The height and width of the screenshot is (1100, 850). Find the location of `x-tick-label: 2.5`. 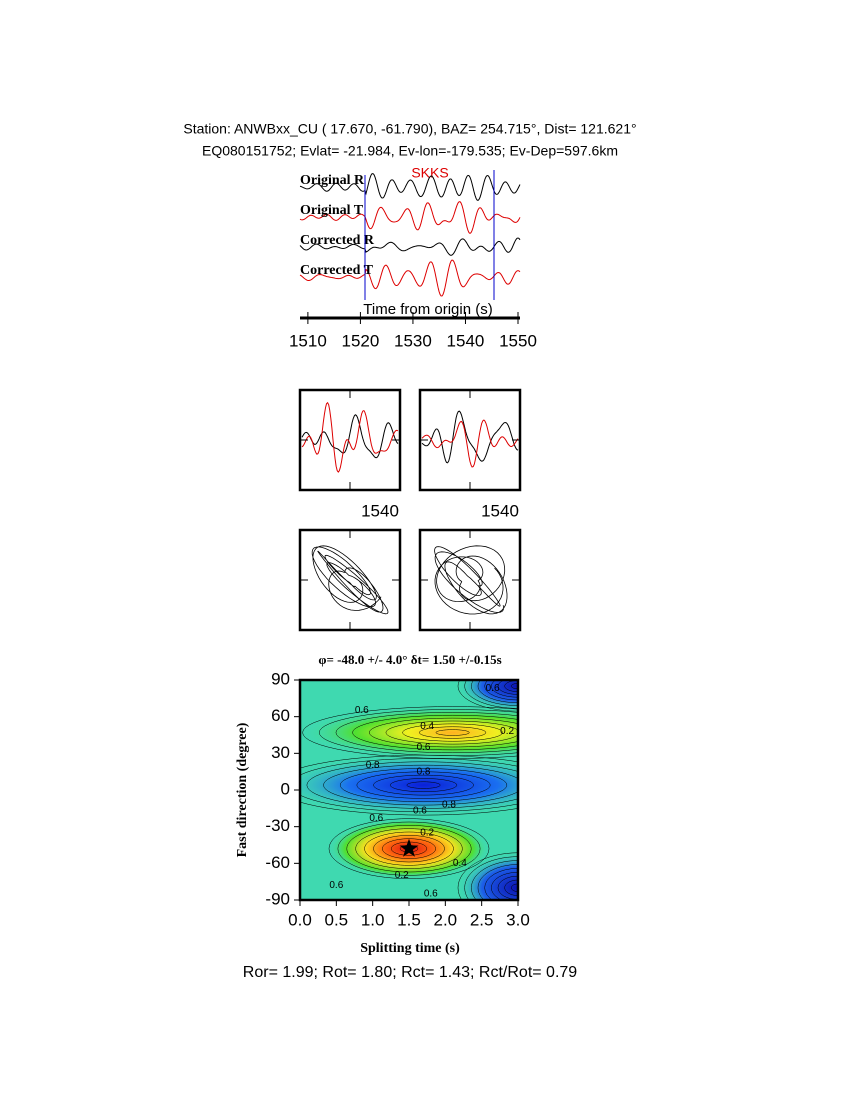

x-tick-label: 2.5 is located at coordinates (482, 919).